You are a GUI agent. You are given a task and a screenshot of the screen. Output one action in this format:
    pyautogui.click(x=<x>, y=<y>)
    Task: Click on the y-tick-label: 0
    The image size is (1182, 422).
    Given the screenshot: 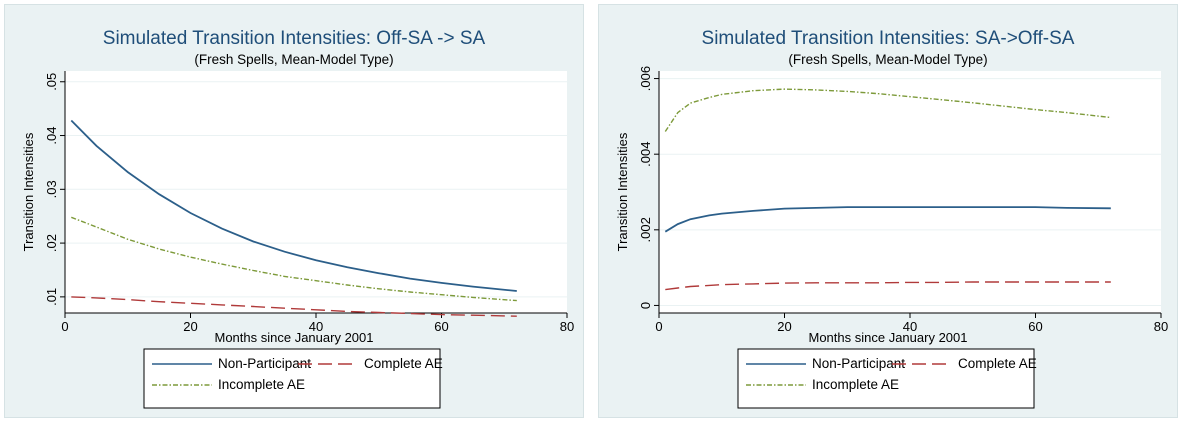 What is the action you would take?
    pyautogui.click(x=645, y=305)
    